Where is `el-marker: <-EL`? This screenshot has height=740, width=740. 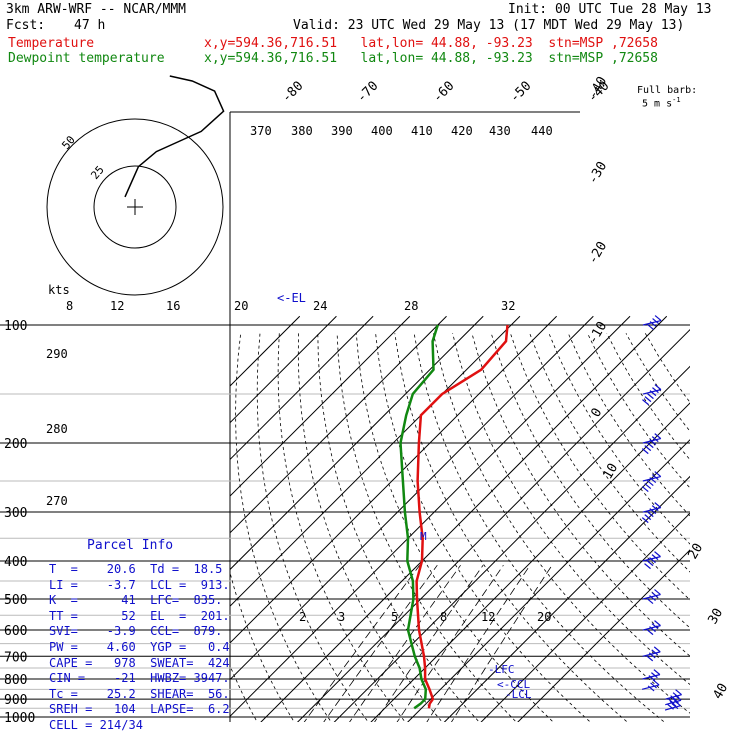 el-marker: <-EL is located at coordinates (291, 298).